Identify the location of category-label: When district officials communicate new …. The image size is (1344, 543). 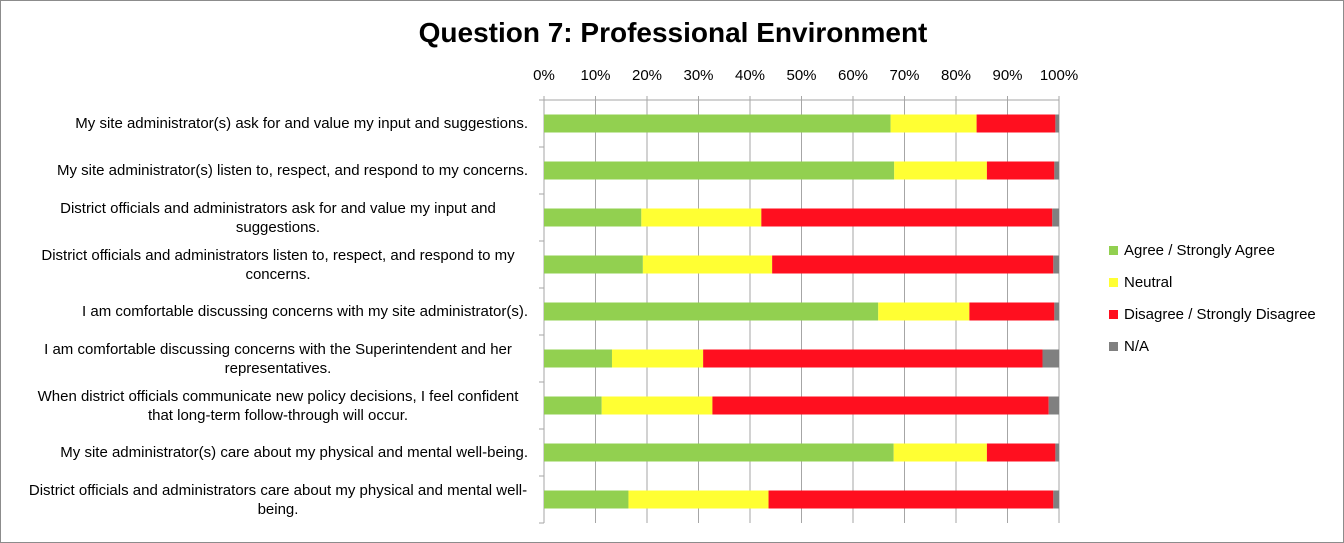
(264, 405).